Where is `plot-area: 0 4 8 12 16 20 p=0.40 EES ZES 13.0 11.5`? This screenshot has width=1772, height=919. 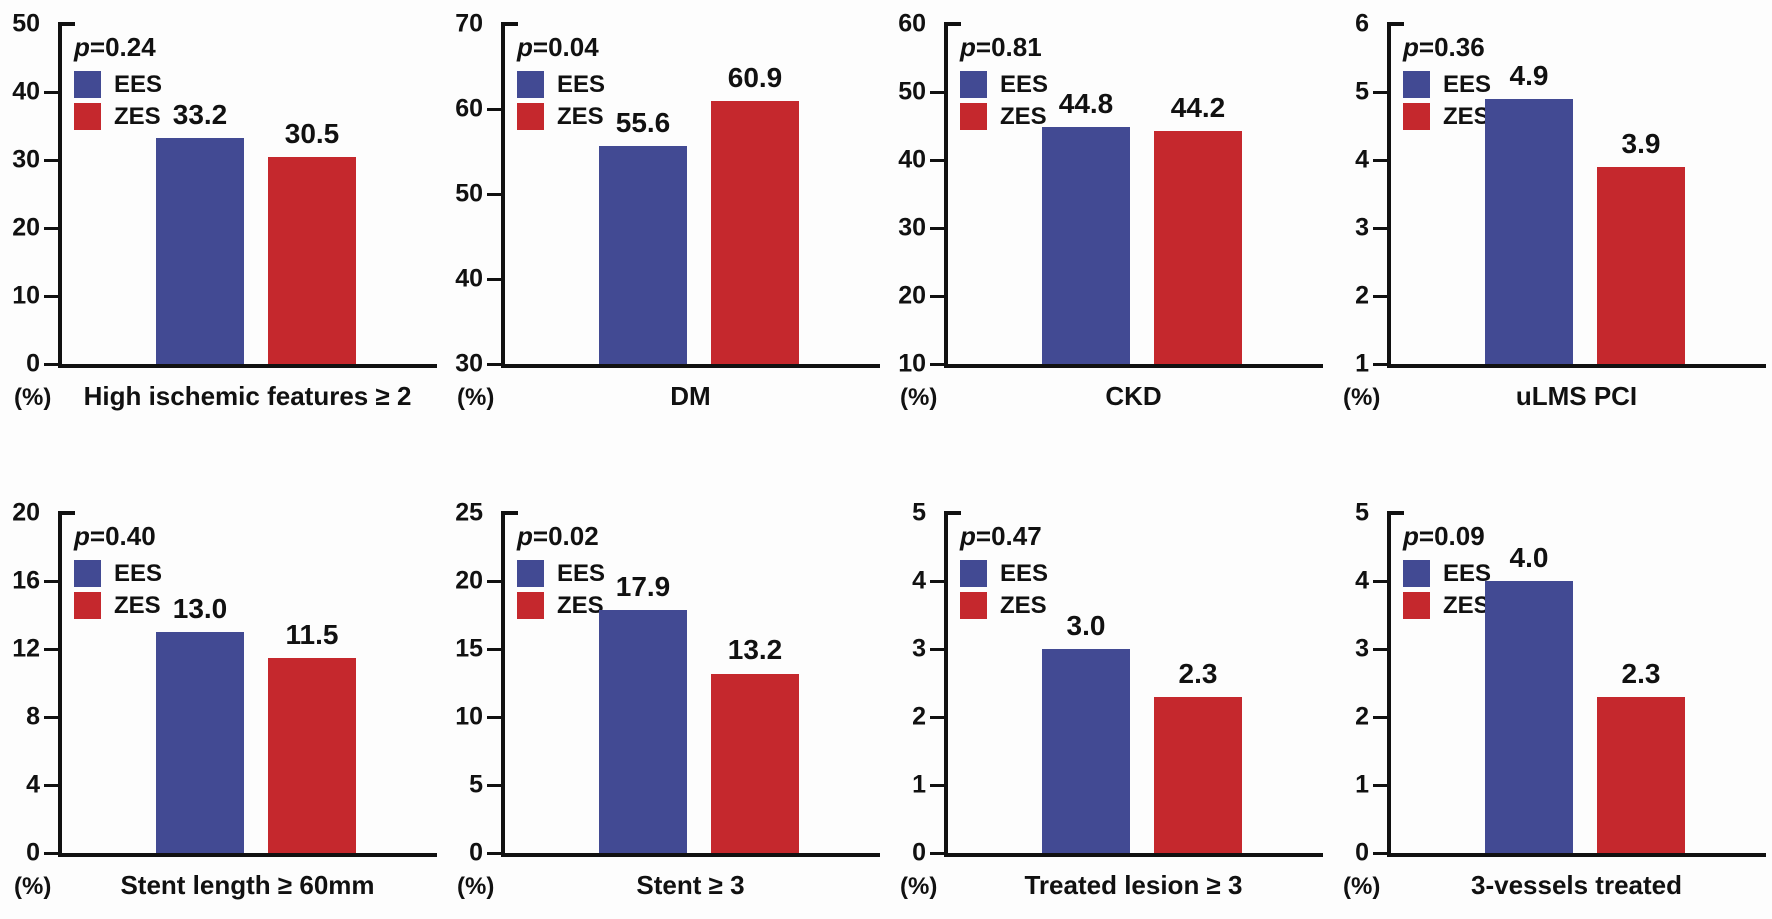 plot-area: 0 4 8 12 16 20 p=0.40 EES ZES 13.0 11.5 is located at coordinates (224, 682).